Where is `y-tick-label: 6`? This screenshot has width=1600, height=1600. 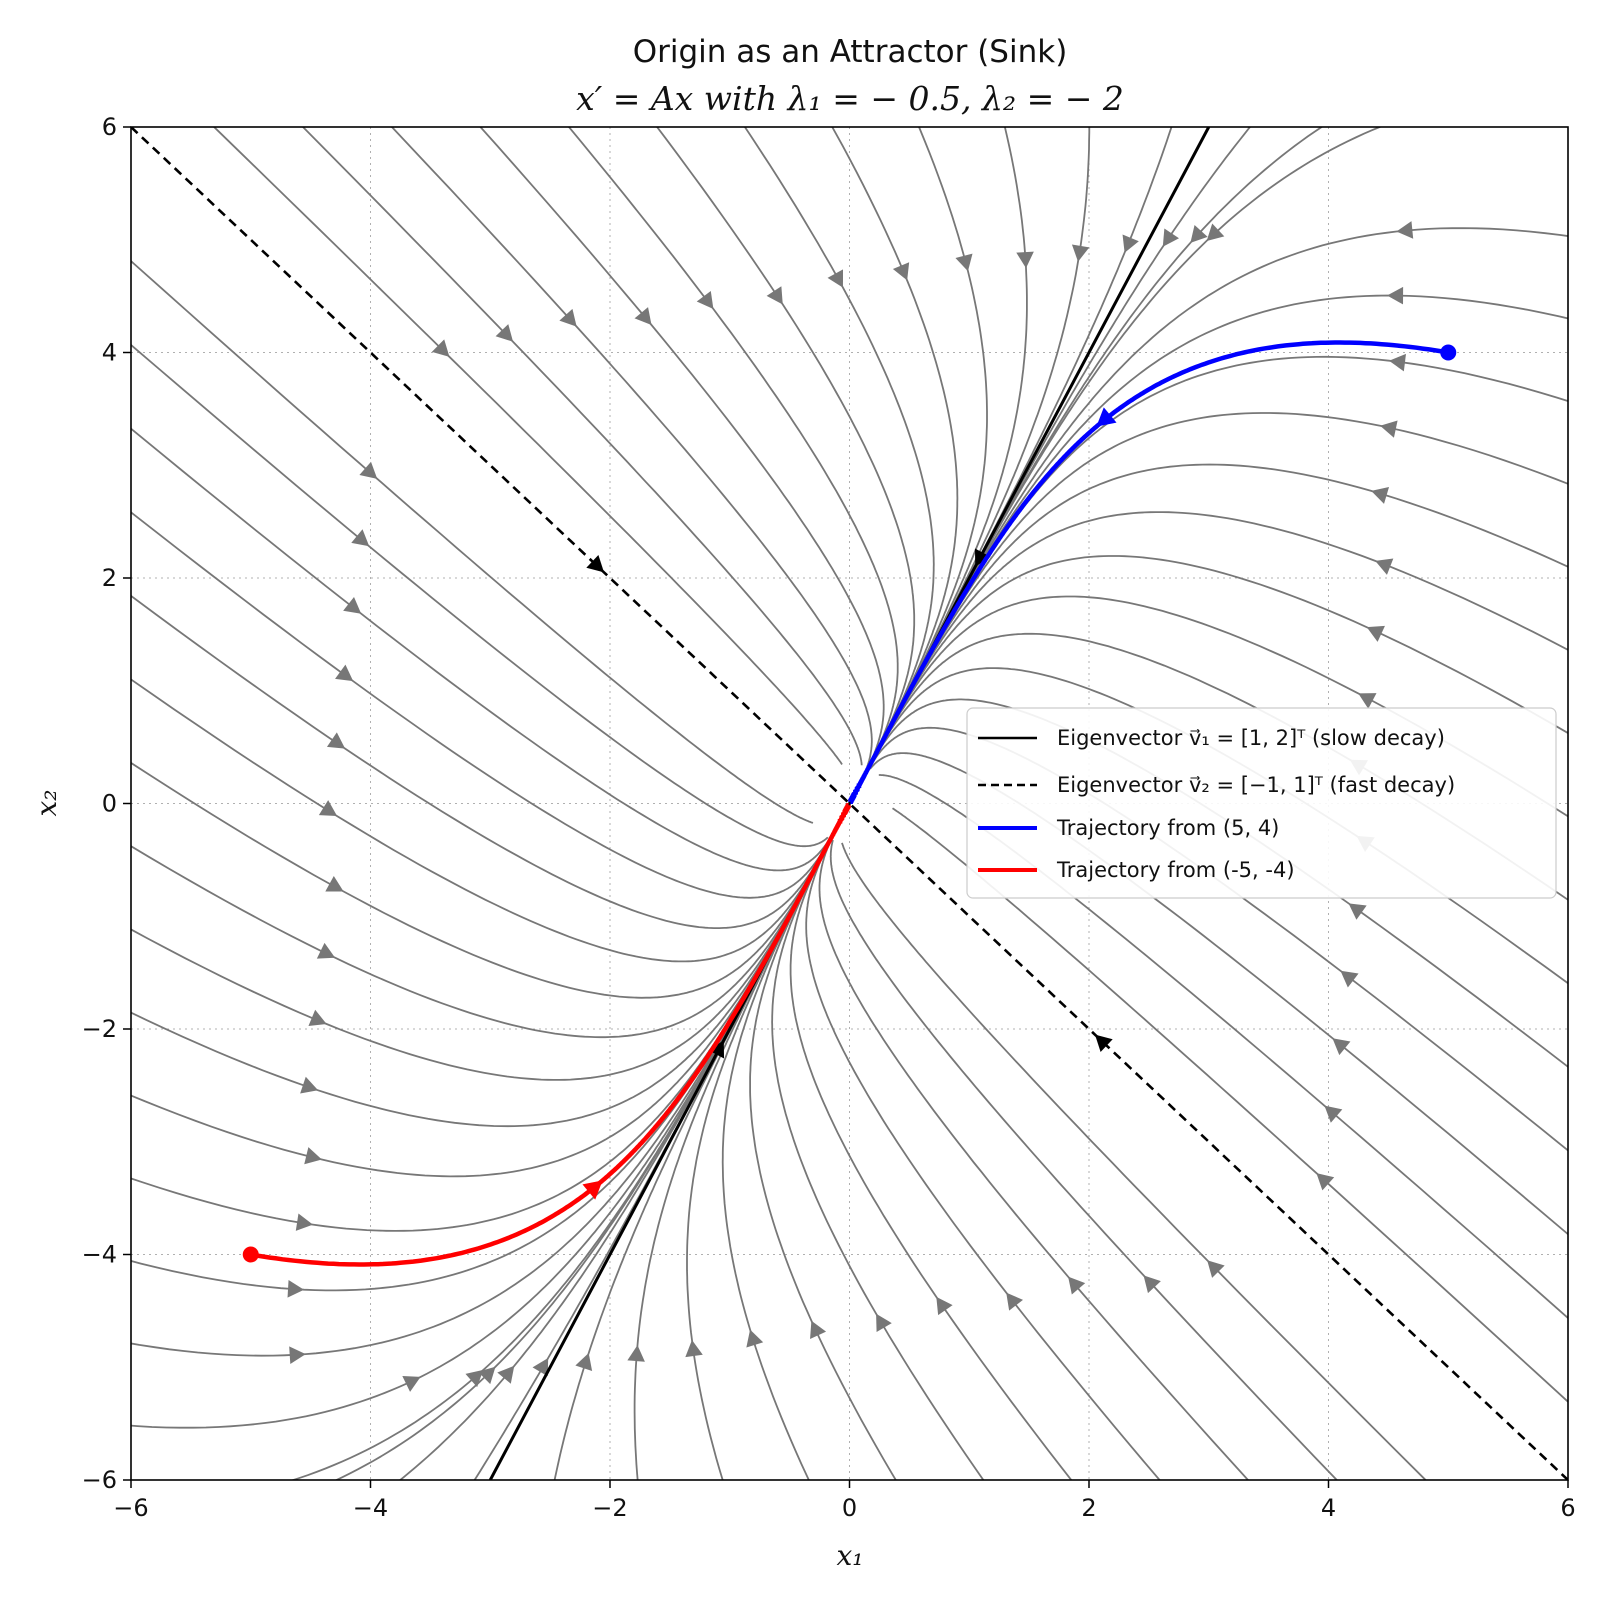
y-tick-label: 6 is located at coordinates (109, 127).